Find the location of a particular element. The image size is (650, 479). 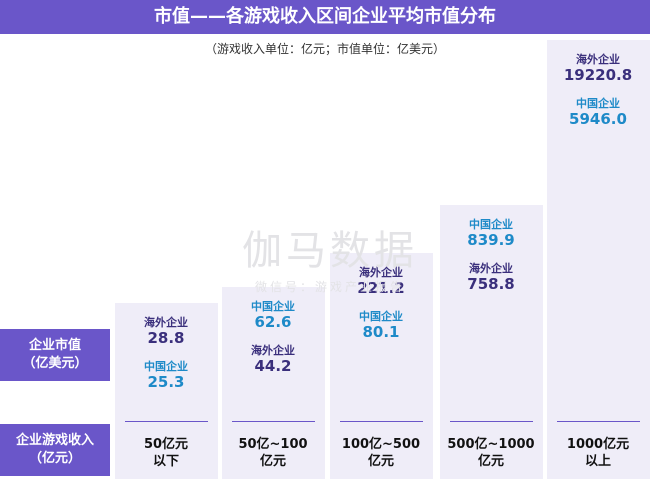

x-tick-label-line: 1000亿元 is located at coordinates (598, 444).